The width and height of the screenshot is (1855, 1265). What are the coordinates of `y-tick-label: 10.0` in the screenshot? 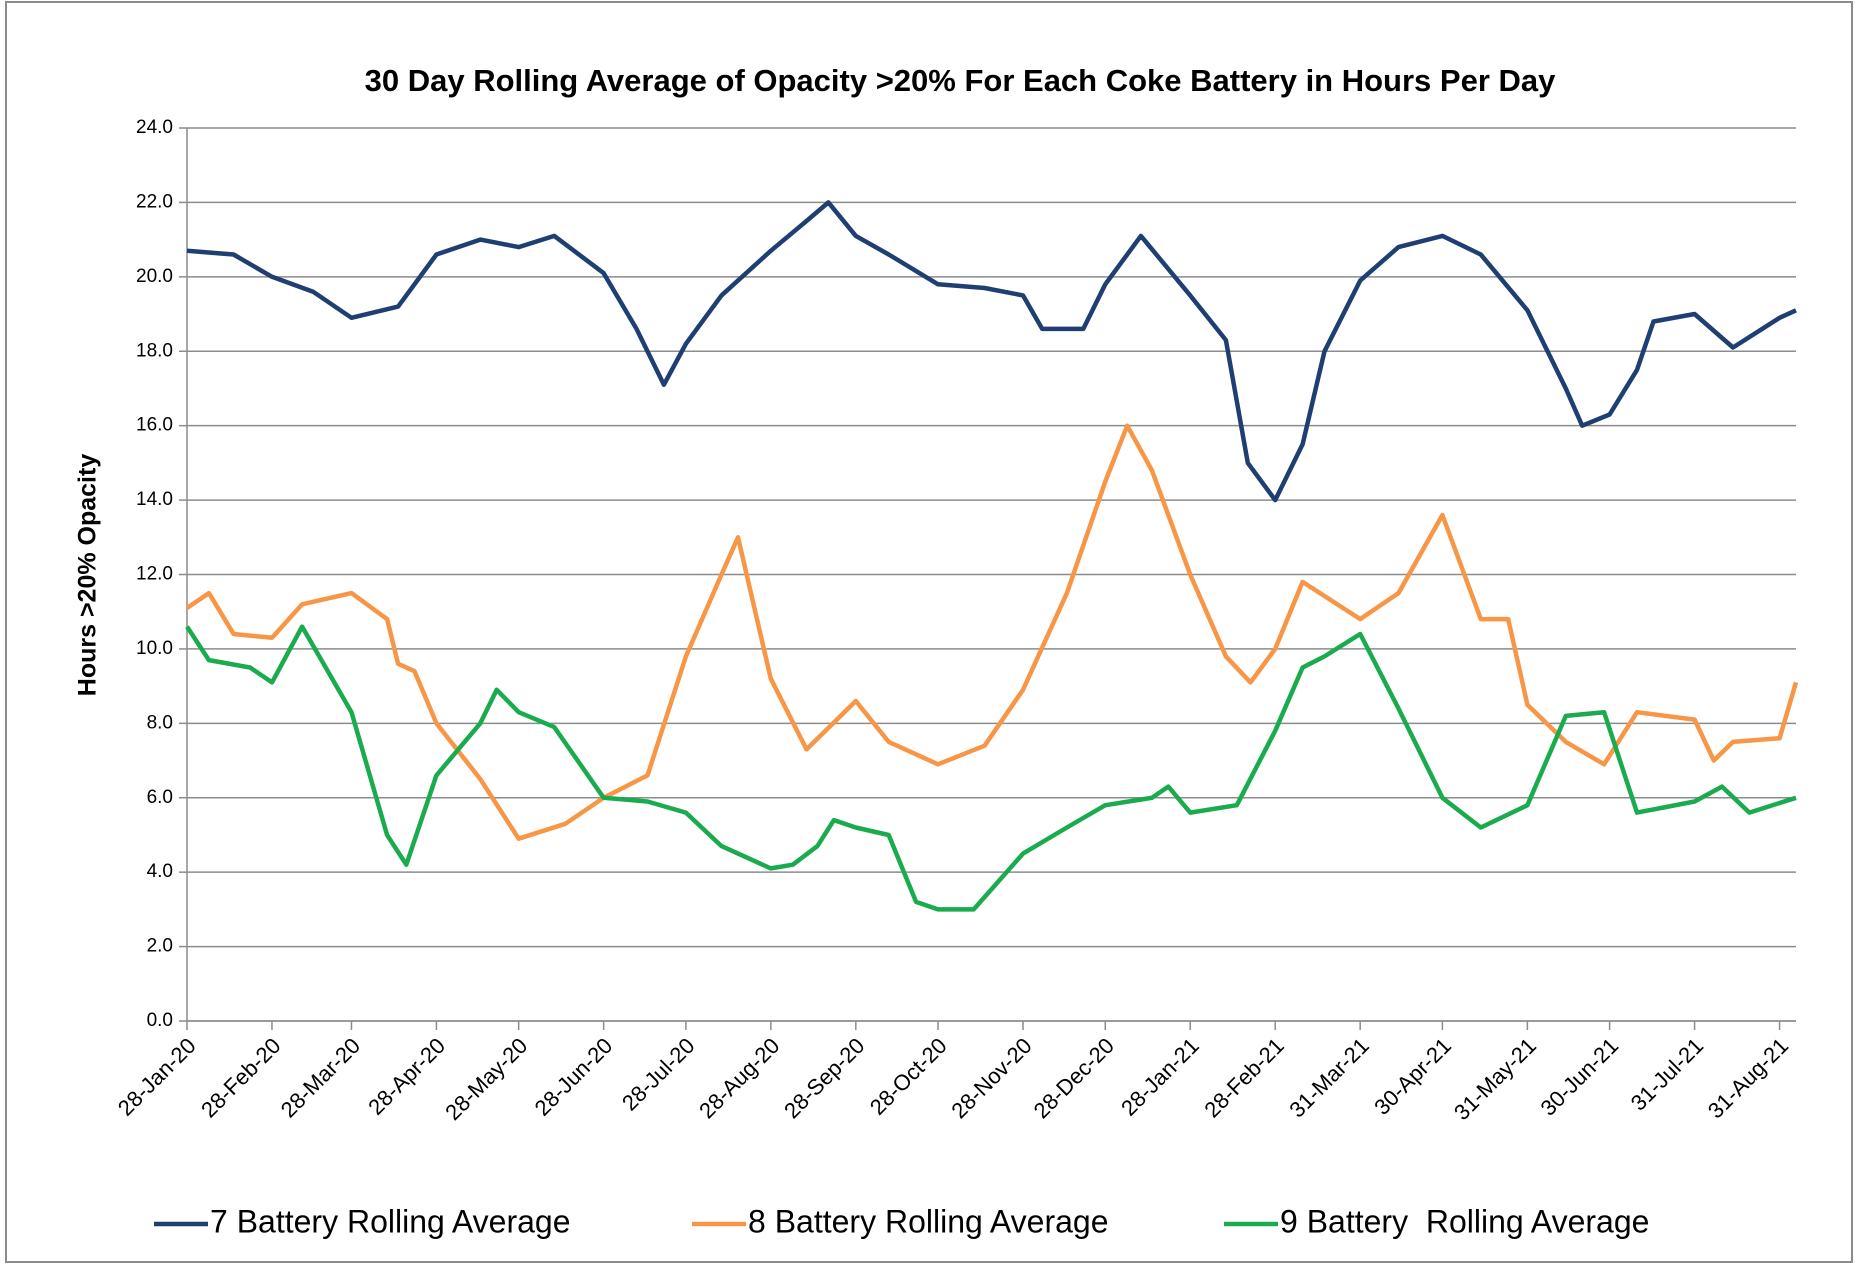 It's located at (154, 648).